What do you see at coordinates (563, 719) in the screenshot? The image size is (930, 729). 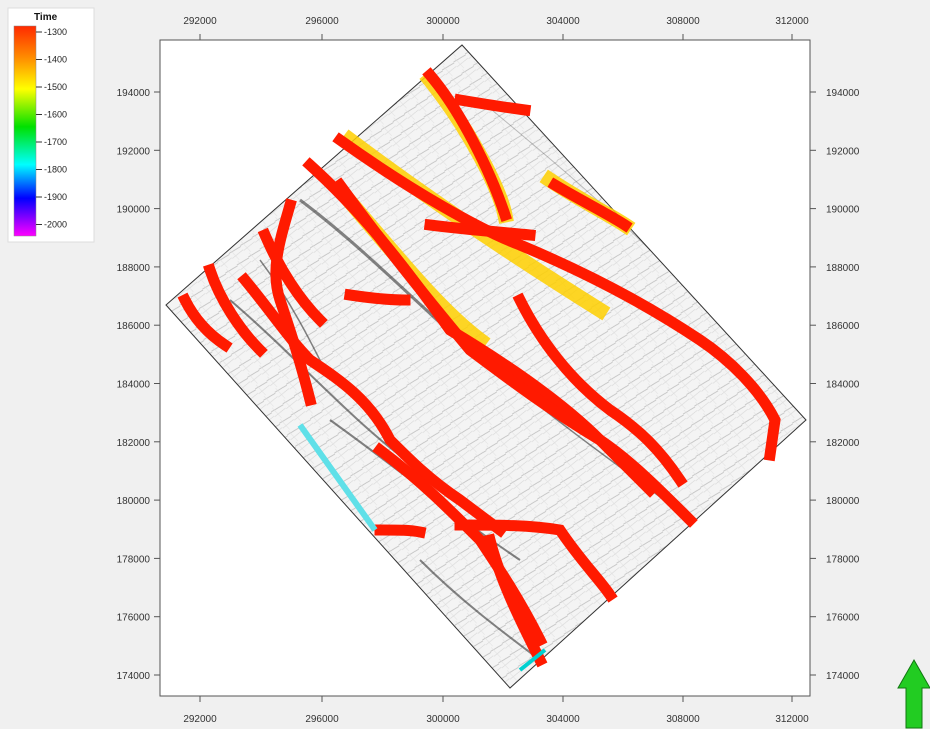 I see `x-tick-label-bottom: 304000` at bounding box center [563, 719].